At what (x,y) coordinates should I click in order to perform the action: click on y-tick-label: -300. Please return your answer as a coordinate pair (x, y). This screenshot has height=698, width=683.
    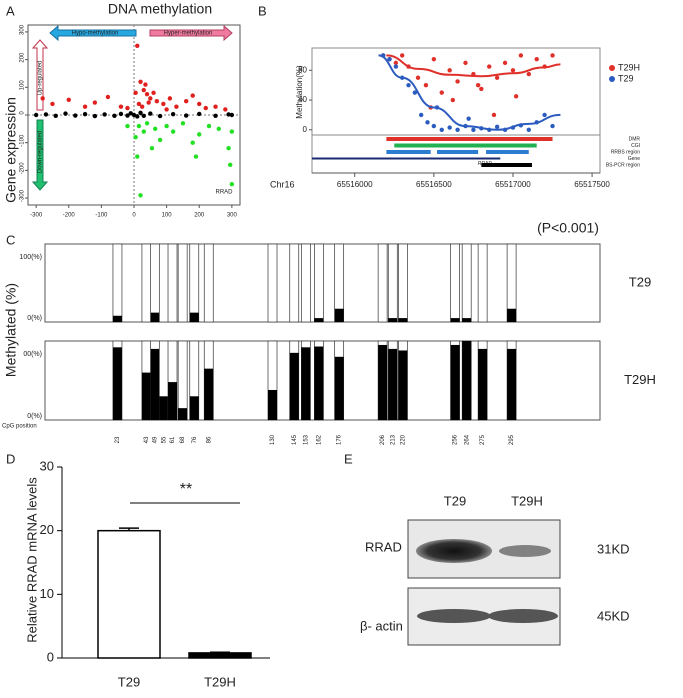
    Looking at the image, I should click on (23, 195).